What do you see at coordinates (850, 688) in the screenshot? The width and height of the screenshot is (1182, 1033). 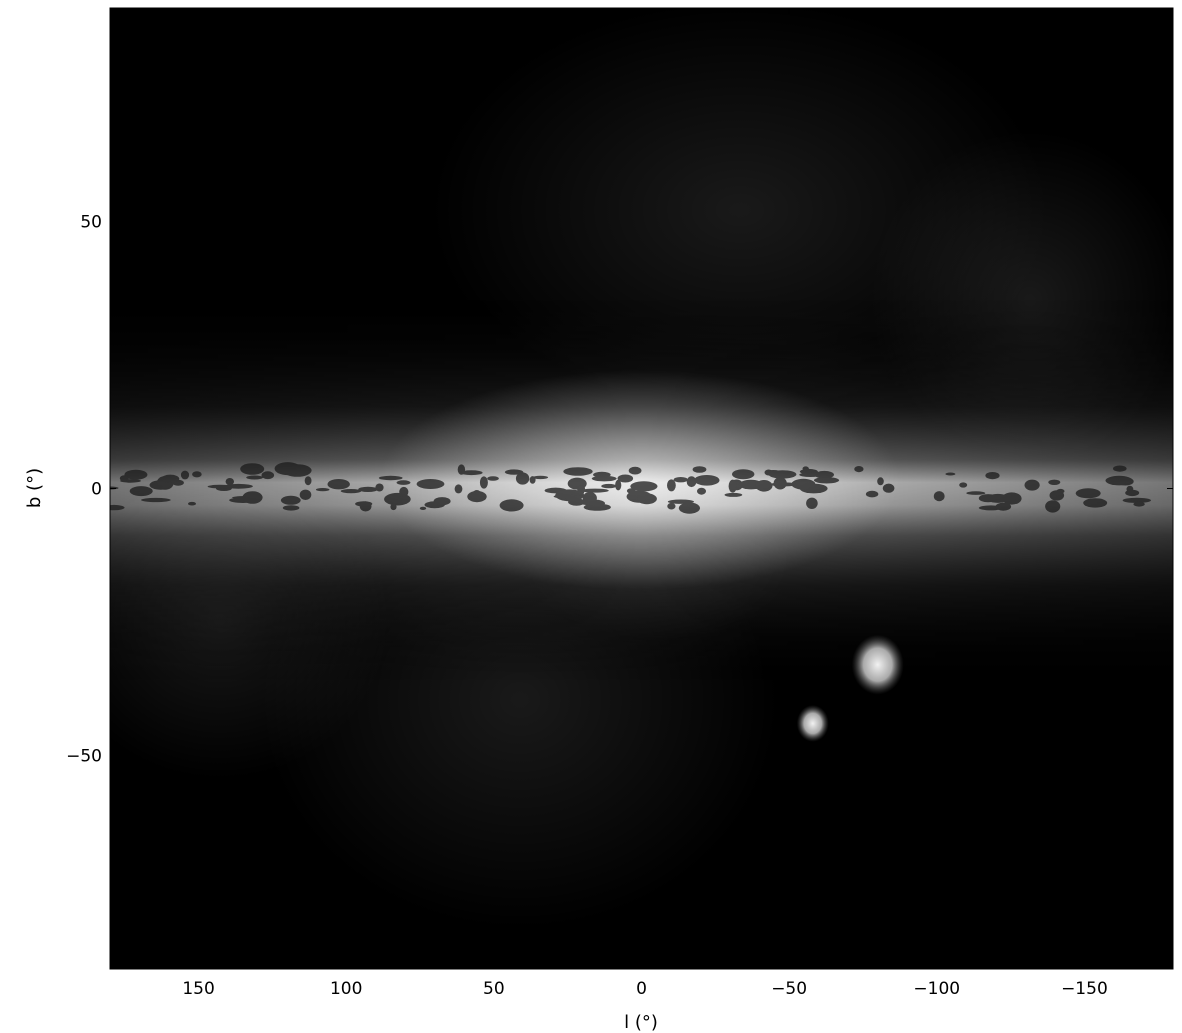 I see `bright-features` at bounding box center [850, 688].